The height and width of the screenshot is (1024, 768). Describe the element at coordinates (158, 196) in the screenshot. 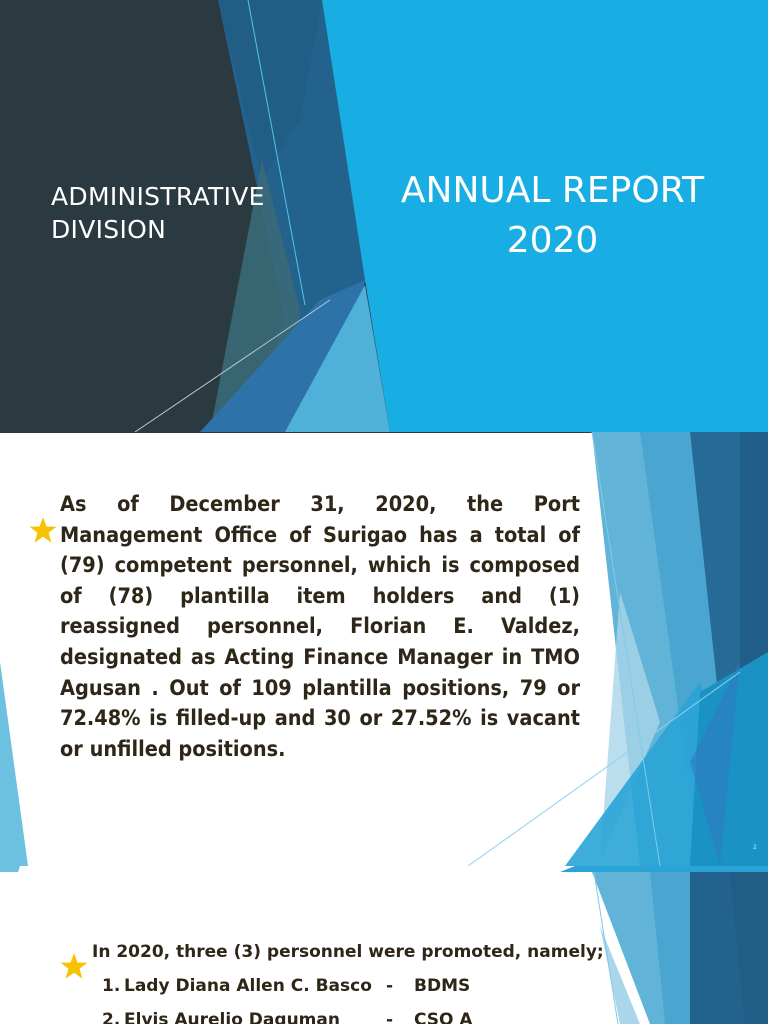

I see `division-title-line-1: ADMINISTRATIVE` at that location.